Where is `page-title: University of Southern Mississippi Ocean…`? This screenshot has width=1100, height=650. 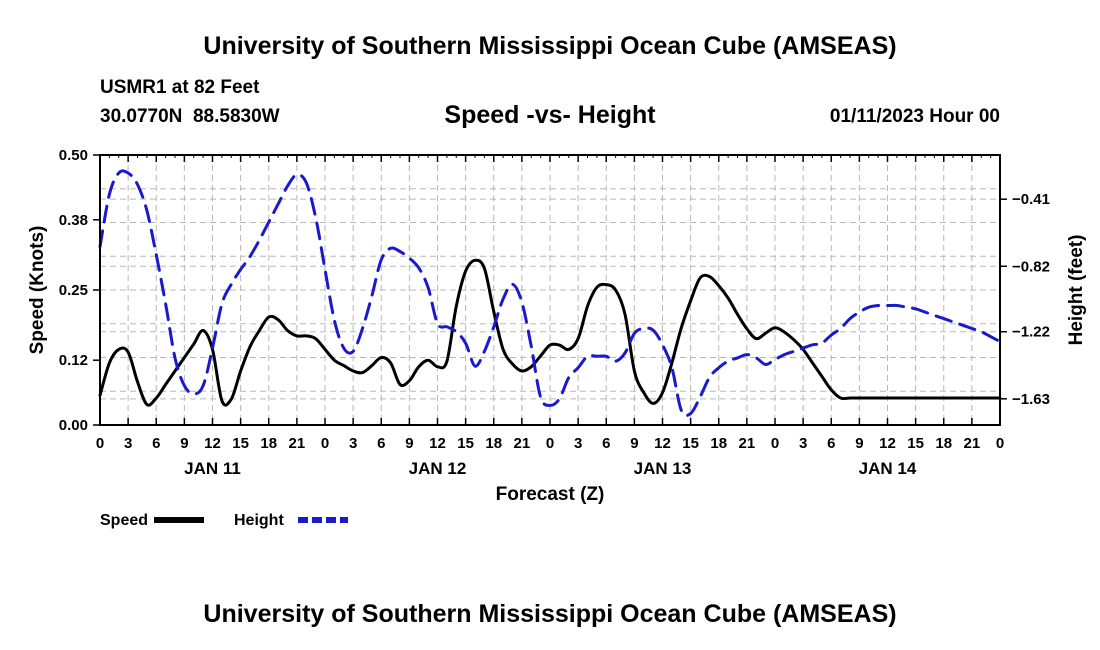
page-title: University of Southern Mississippi Ocean… is located at coordinates (550, 46).